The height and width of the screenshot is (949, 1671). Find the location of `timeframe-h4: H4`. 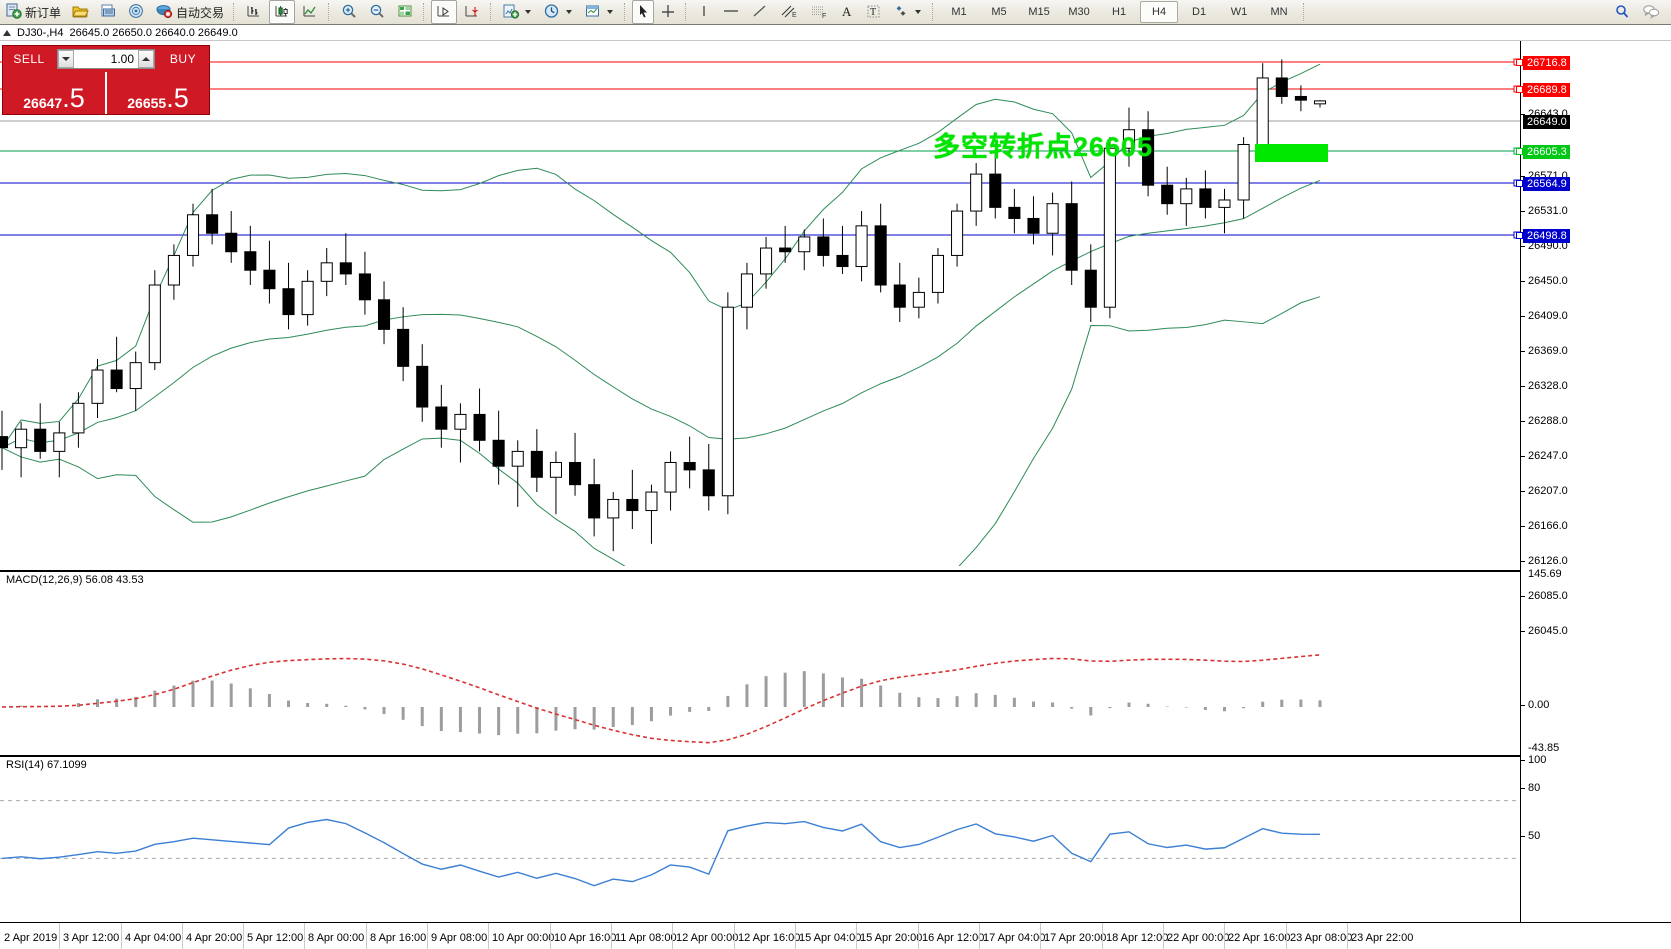

timeframe-h4: H4 is located at coordinates (1159, 12).